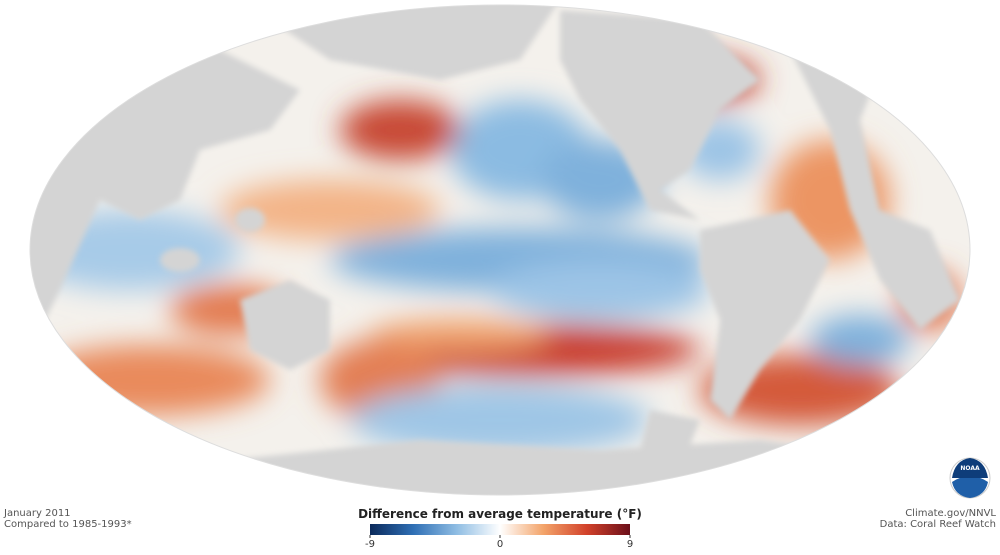 Image resolution: width=1000 pixels, height=555 pixels. What do you see at coordinates (970, 478) in the screenshot?
I see `noaa-logo: NOAA` at bounding box center [970, 478].